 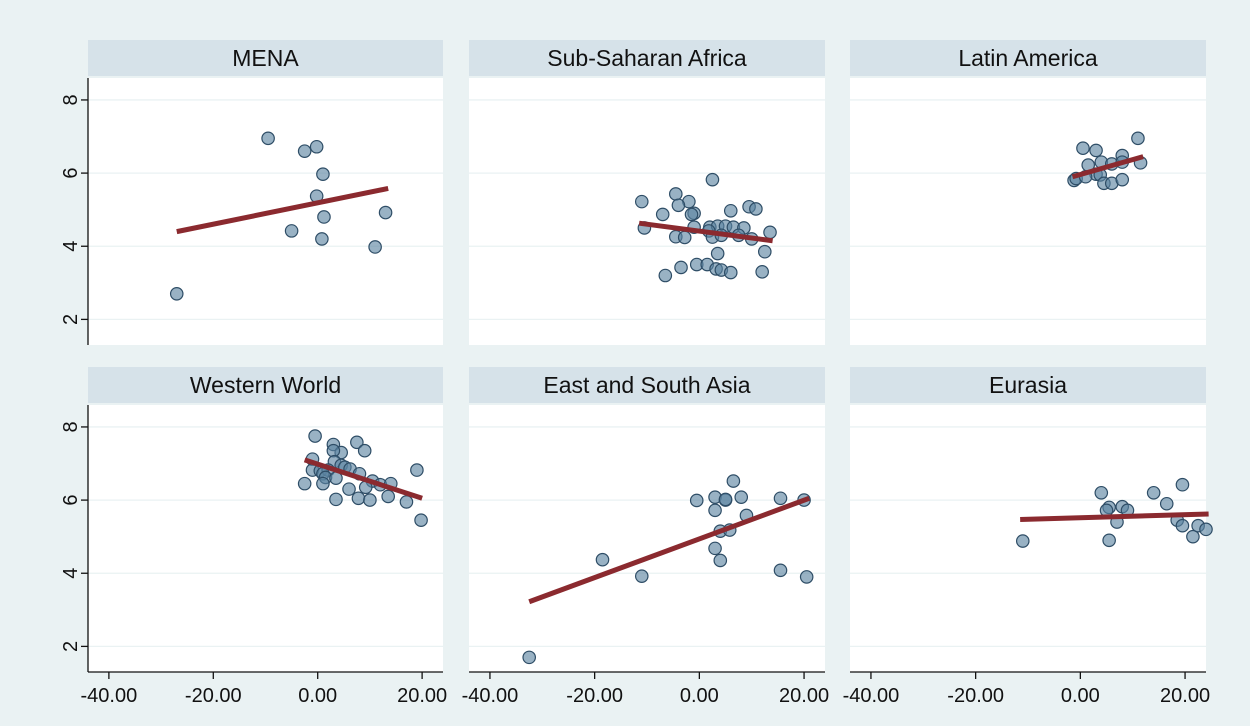 I want to click on facet-panel: Sub-Saharan Africa, so click(x=647, y=192).